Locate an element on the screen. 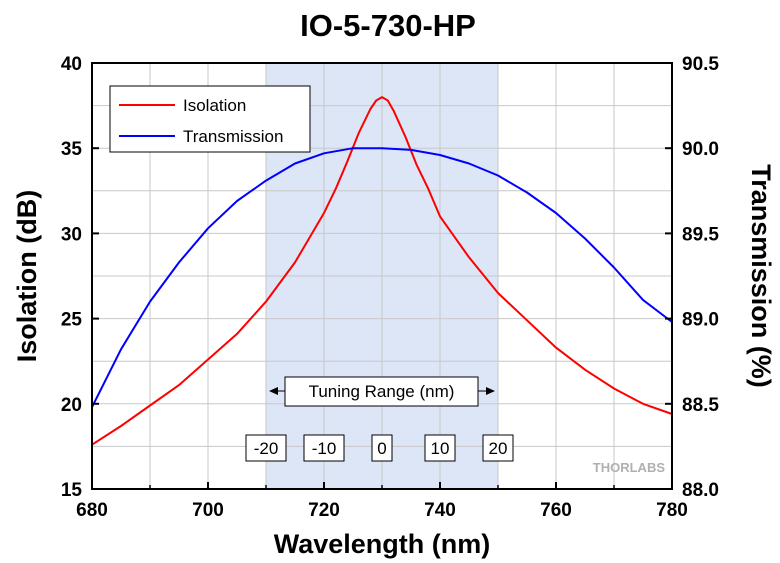 The width and height of the screenshot is (780, 563). tuning-offset-label: 20 is located at coordinates (498, 448).